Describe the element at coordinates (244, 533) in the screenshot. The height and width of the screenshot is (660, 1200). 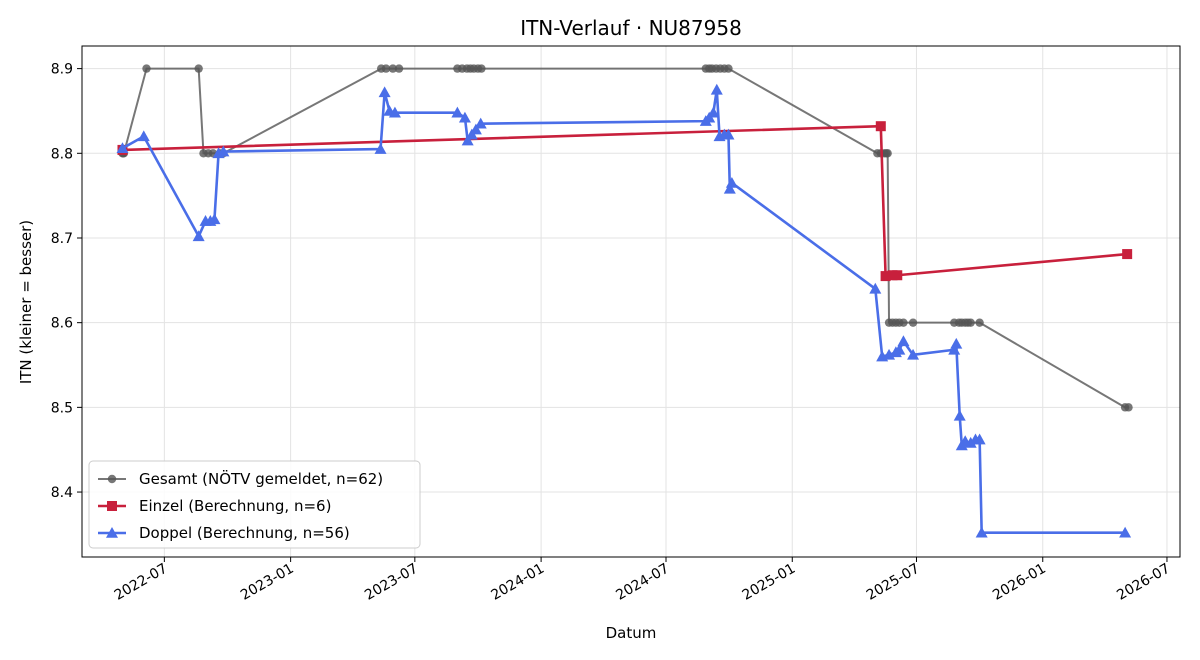
I see `legend-label: Doppel (Berechnung, n=56)` at that location.